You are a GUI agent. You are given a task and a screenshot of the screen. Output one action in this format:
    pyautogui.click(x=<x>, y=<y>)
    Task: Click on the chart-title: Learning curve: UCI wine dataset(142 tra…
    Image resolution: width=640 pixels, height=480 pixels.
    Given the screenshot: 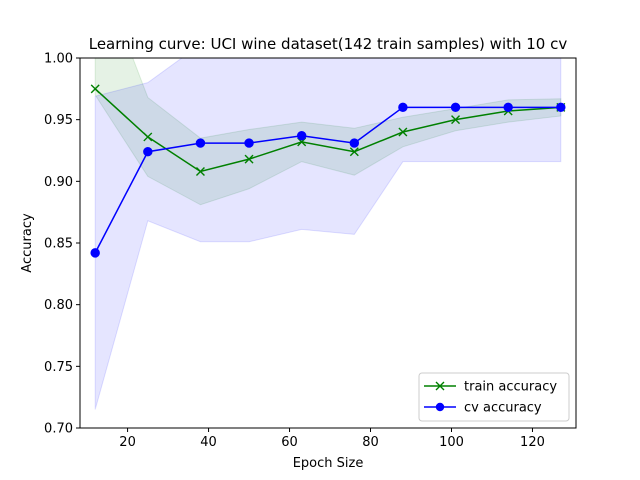 What is the action you would take?
    pyautogui.click(x=328, y=44)
    